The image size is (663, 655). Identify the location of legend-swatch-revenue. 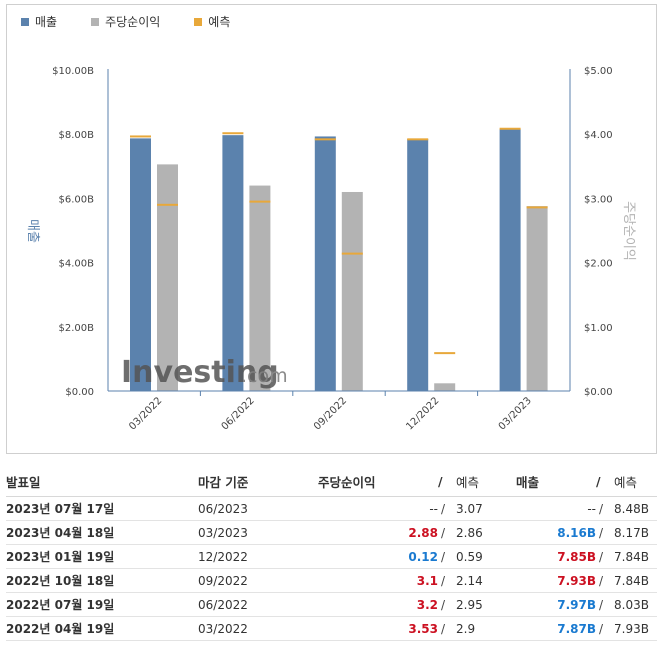
(25, 21).